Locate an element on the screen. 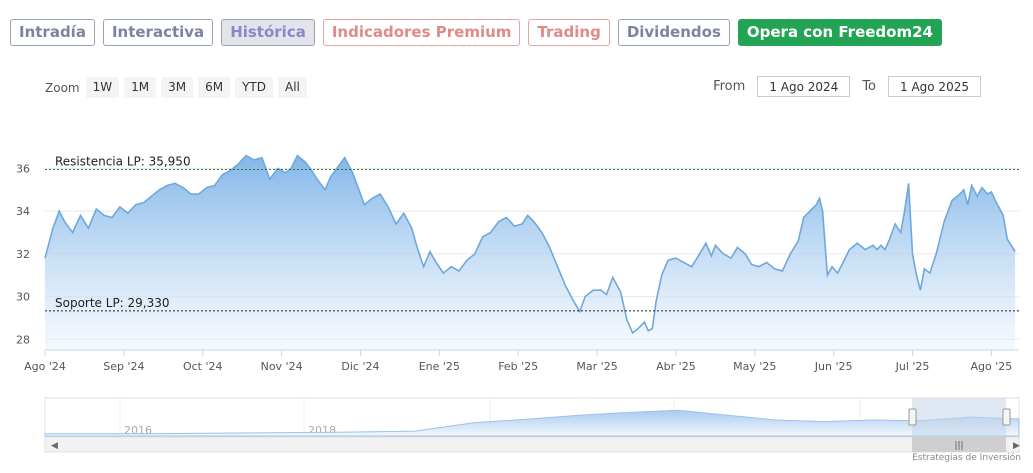 This screenshot has width=1033, height=473. x-tick-label: Oct '24 is located at coordinates (203, 366).